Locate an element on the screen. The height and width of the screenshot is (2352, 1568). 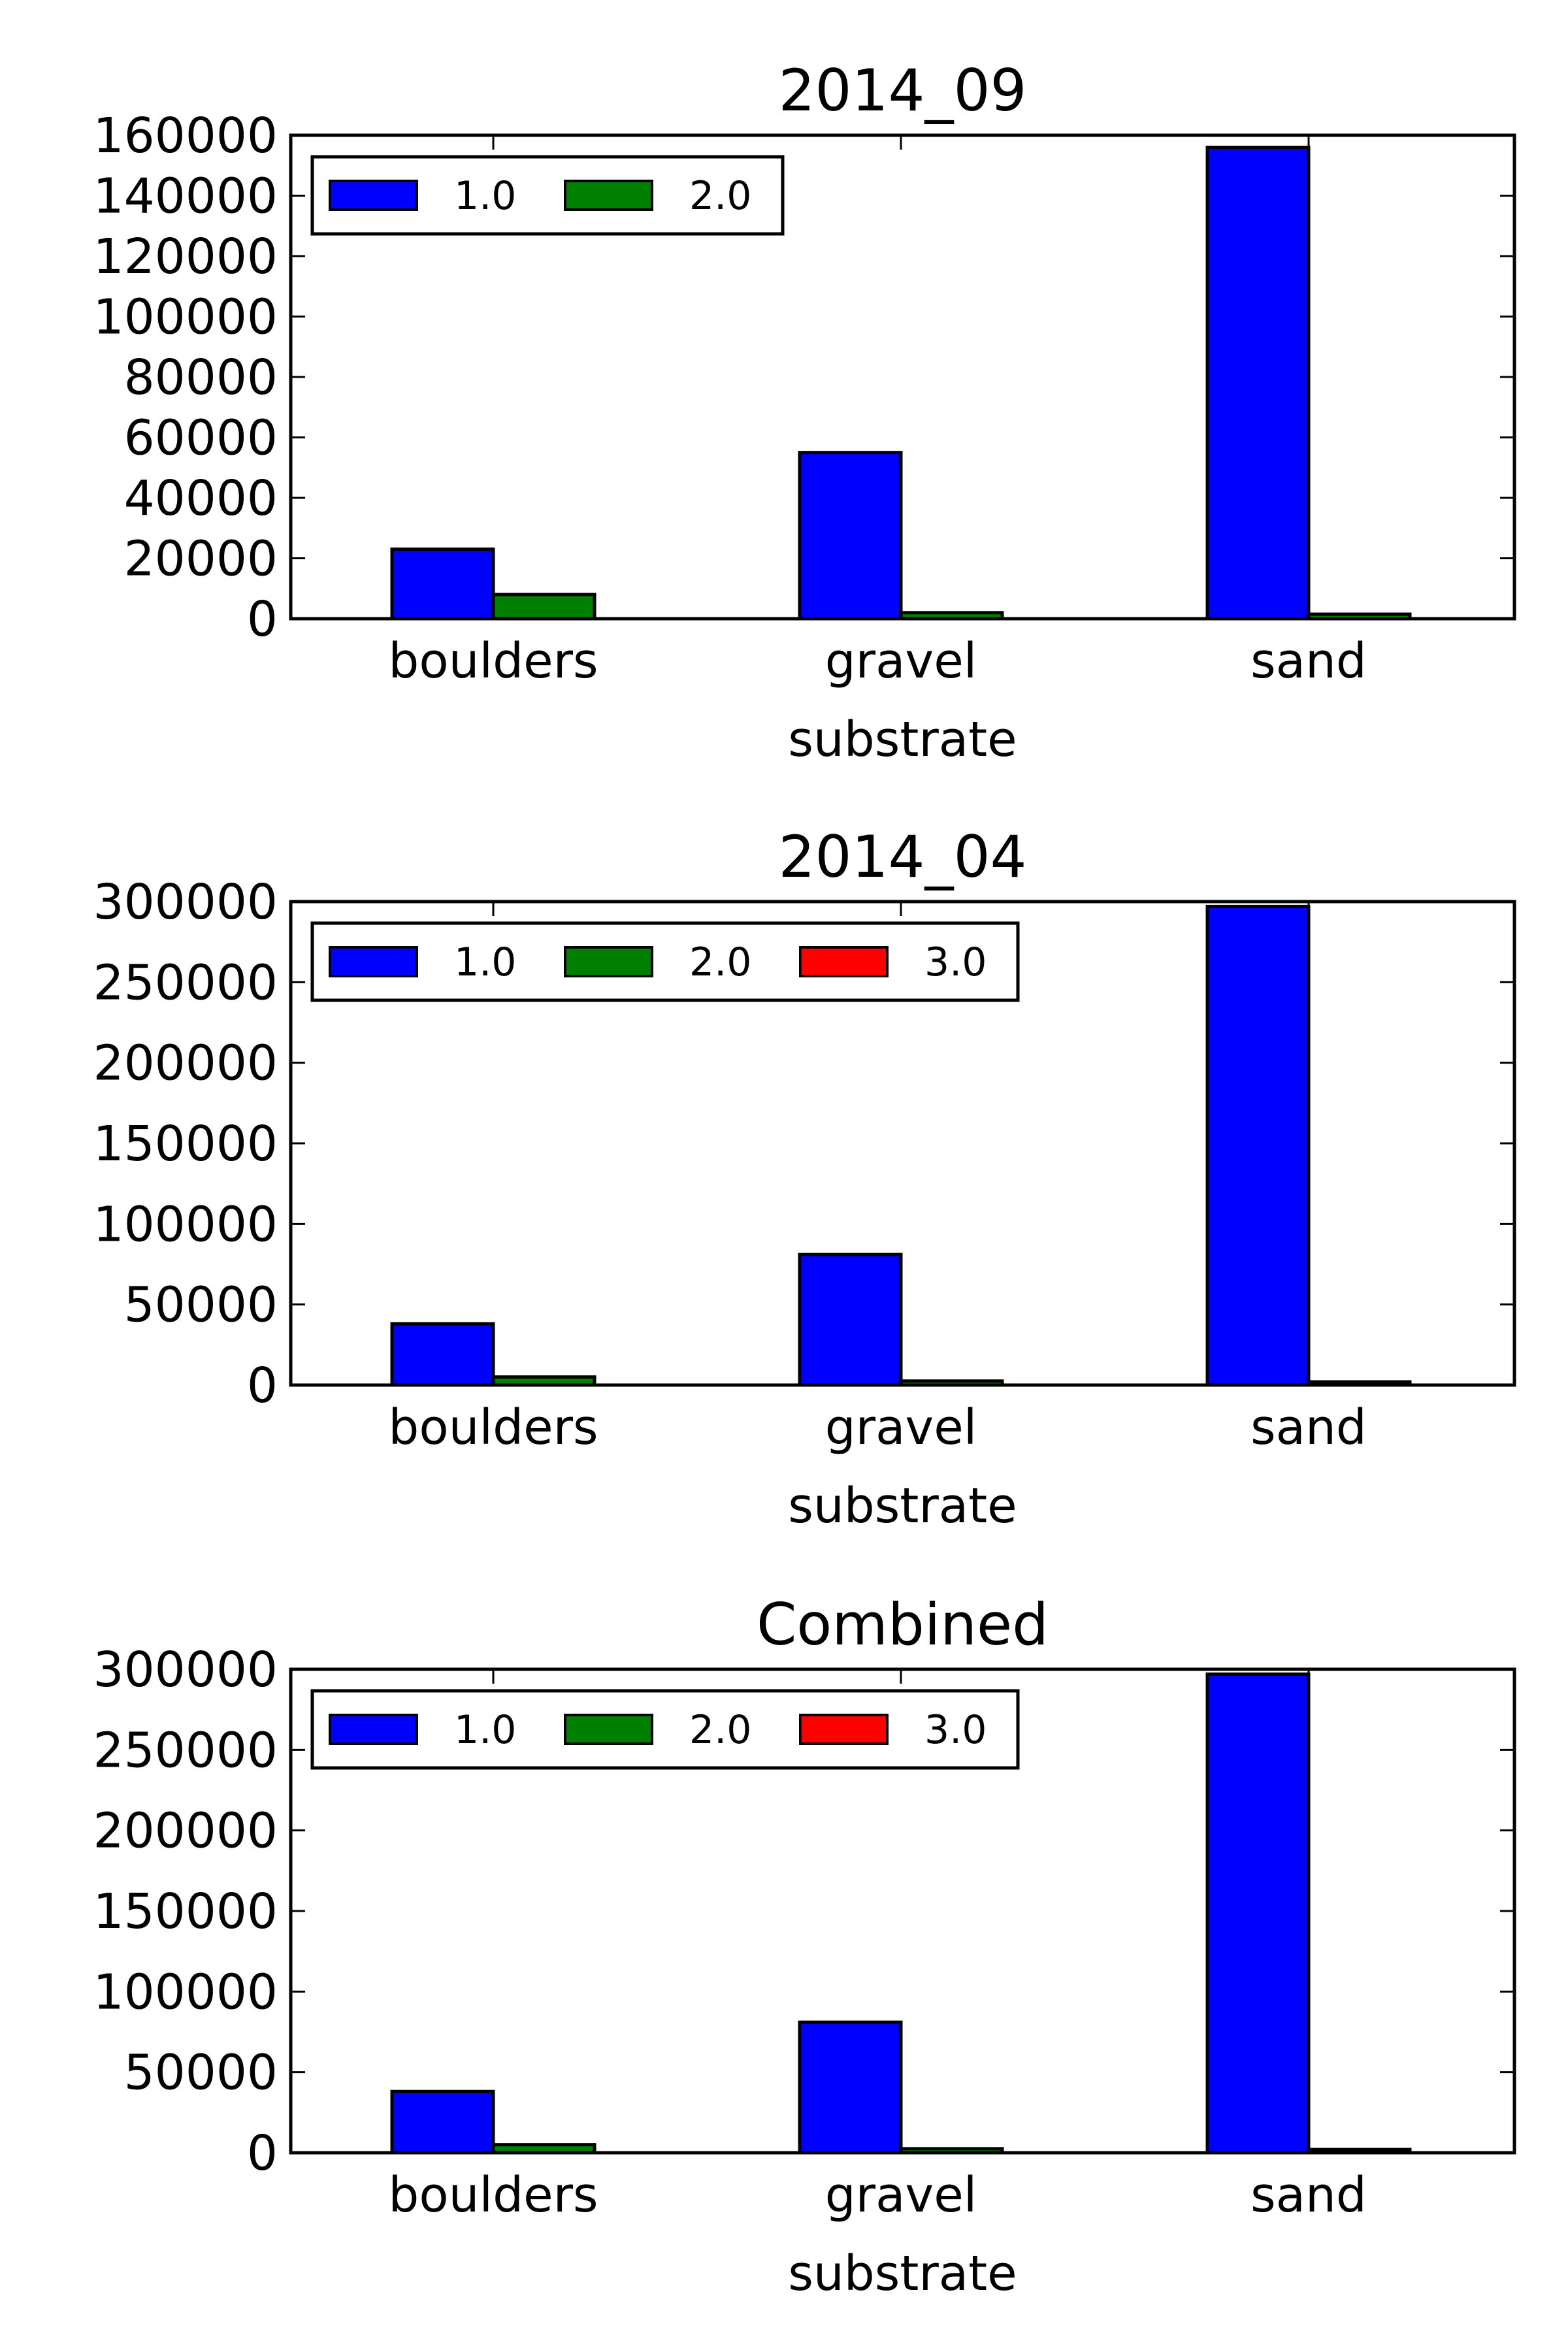
chart-title: 2014_04 is located at coordinates (903, 856).